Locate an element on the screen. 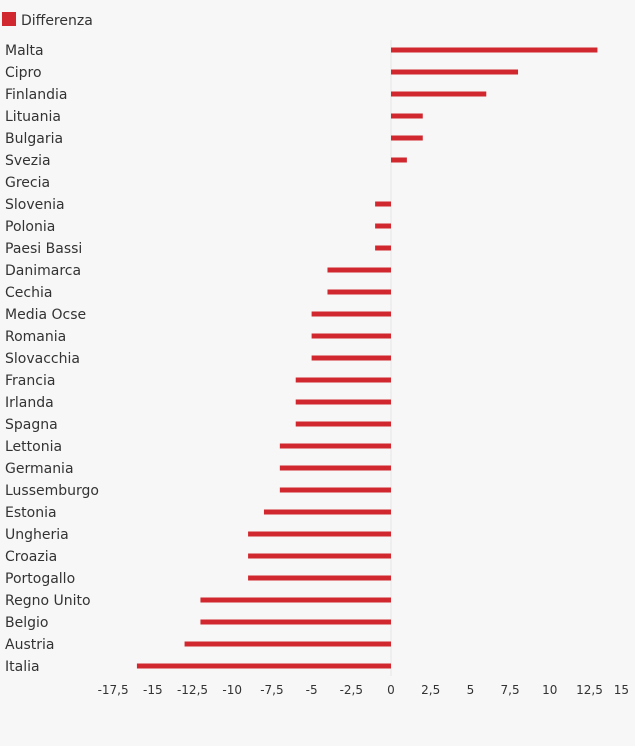  category-label: Lussemburgo is located at coordinates (52, 491).